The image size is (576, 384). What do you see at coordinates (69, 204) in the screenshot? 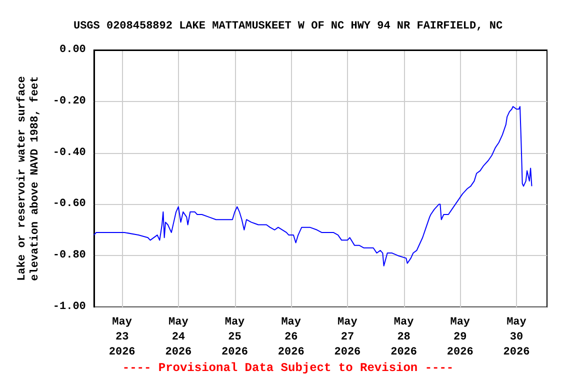
I see `y-tick-label: -0.60` at bounding box center [69, 204].